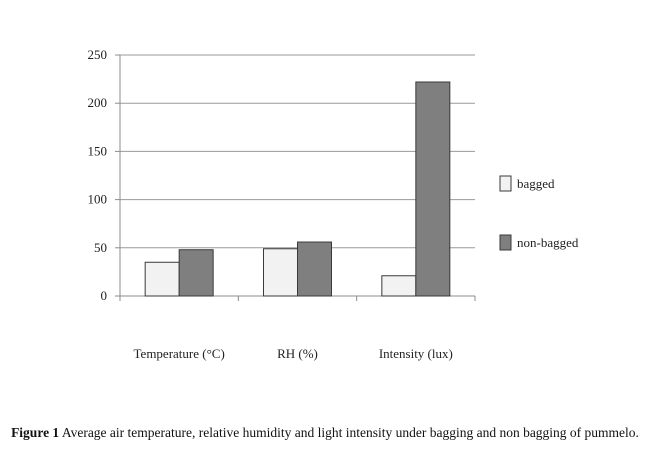 The image size is (650, 450). Describe the element at coordinates (104, 295) in the screenshot. I see `y-tick-label: 0` at that location.